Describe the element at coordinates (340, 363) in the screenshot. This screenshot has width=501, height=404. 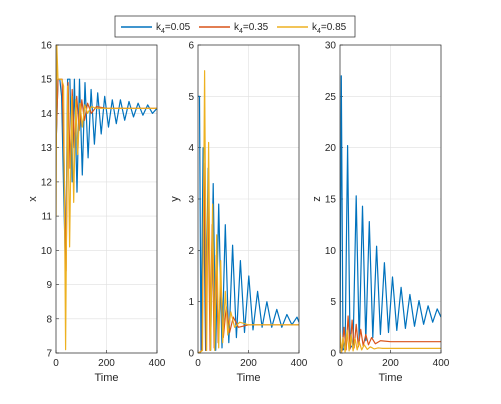
I see `xtick-label-z-0: 0` at that location.